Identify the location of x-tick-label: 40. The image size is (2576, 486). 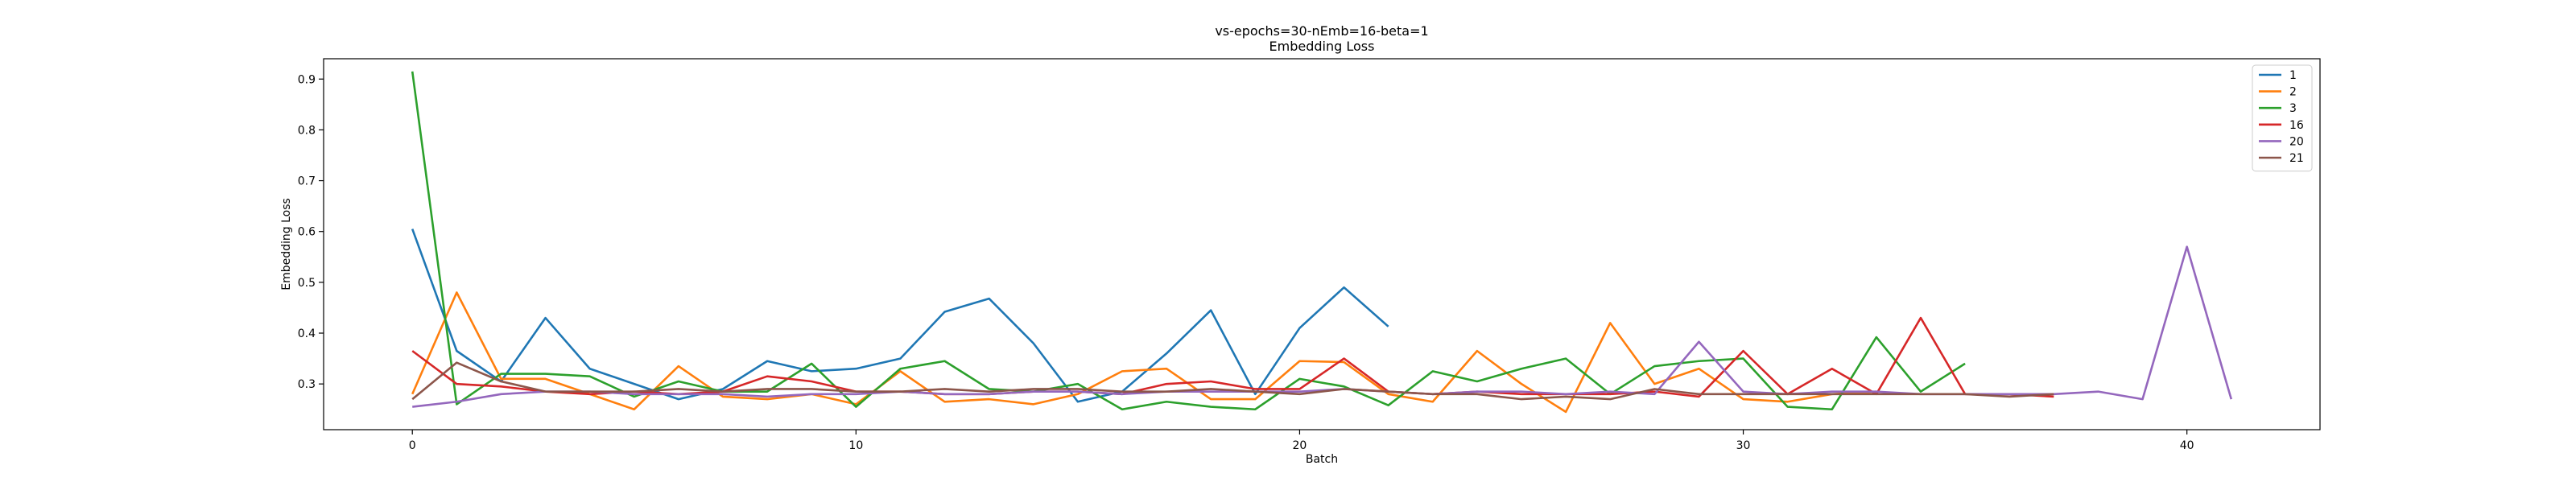
(2187, 445).